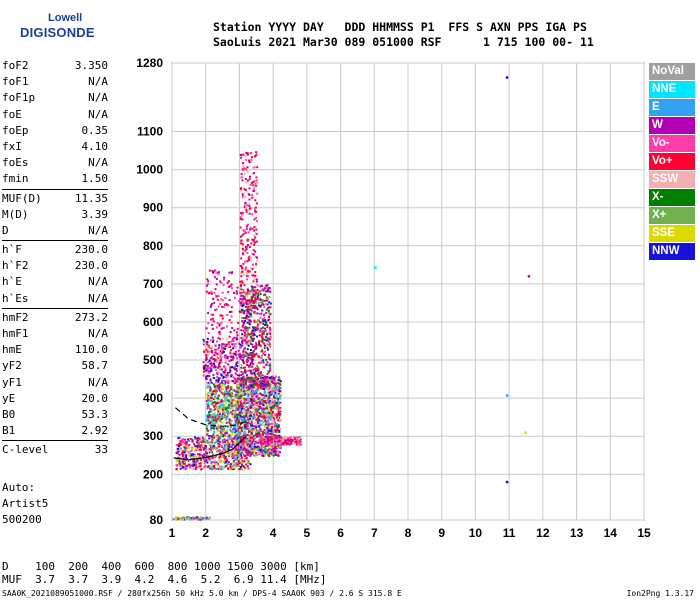  What do you see at coordinates (12, 114) in the screenshot?
I see `param-name: foE` at bounding box center [12, 114].